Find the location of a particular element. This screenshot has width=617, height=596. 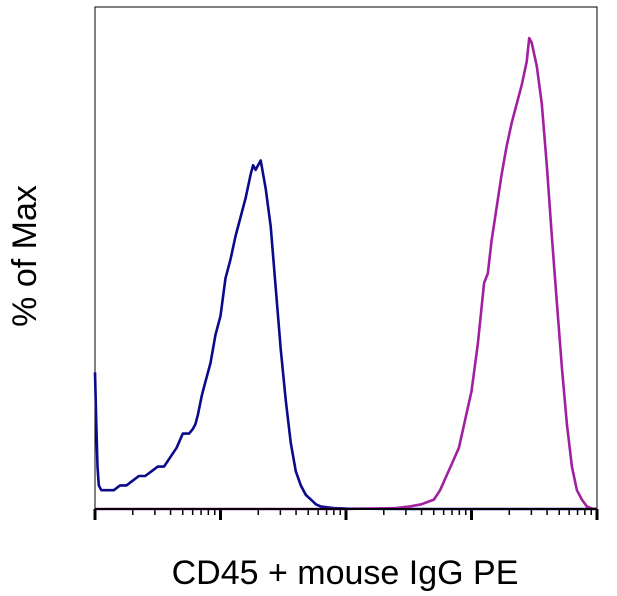

y-axis-label: % of Max is located at coordinates (25, 256).